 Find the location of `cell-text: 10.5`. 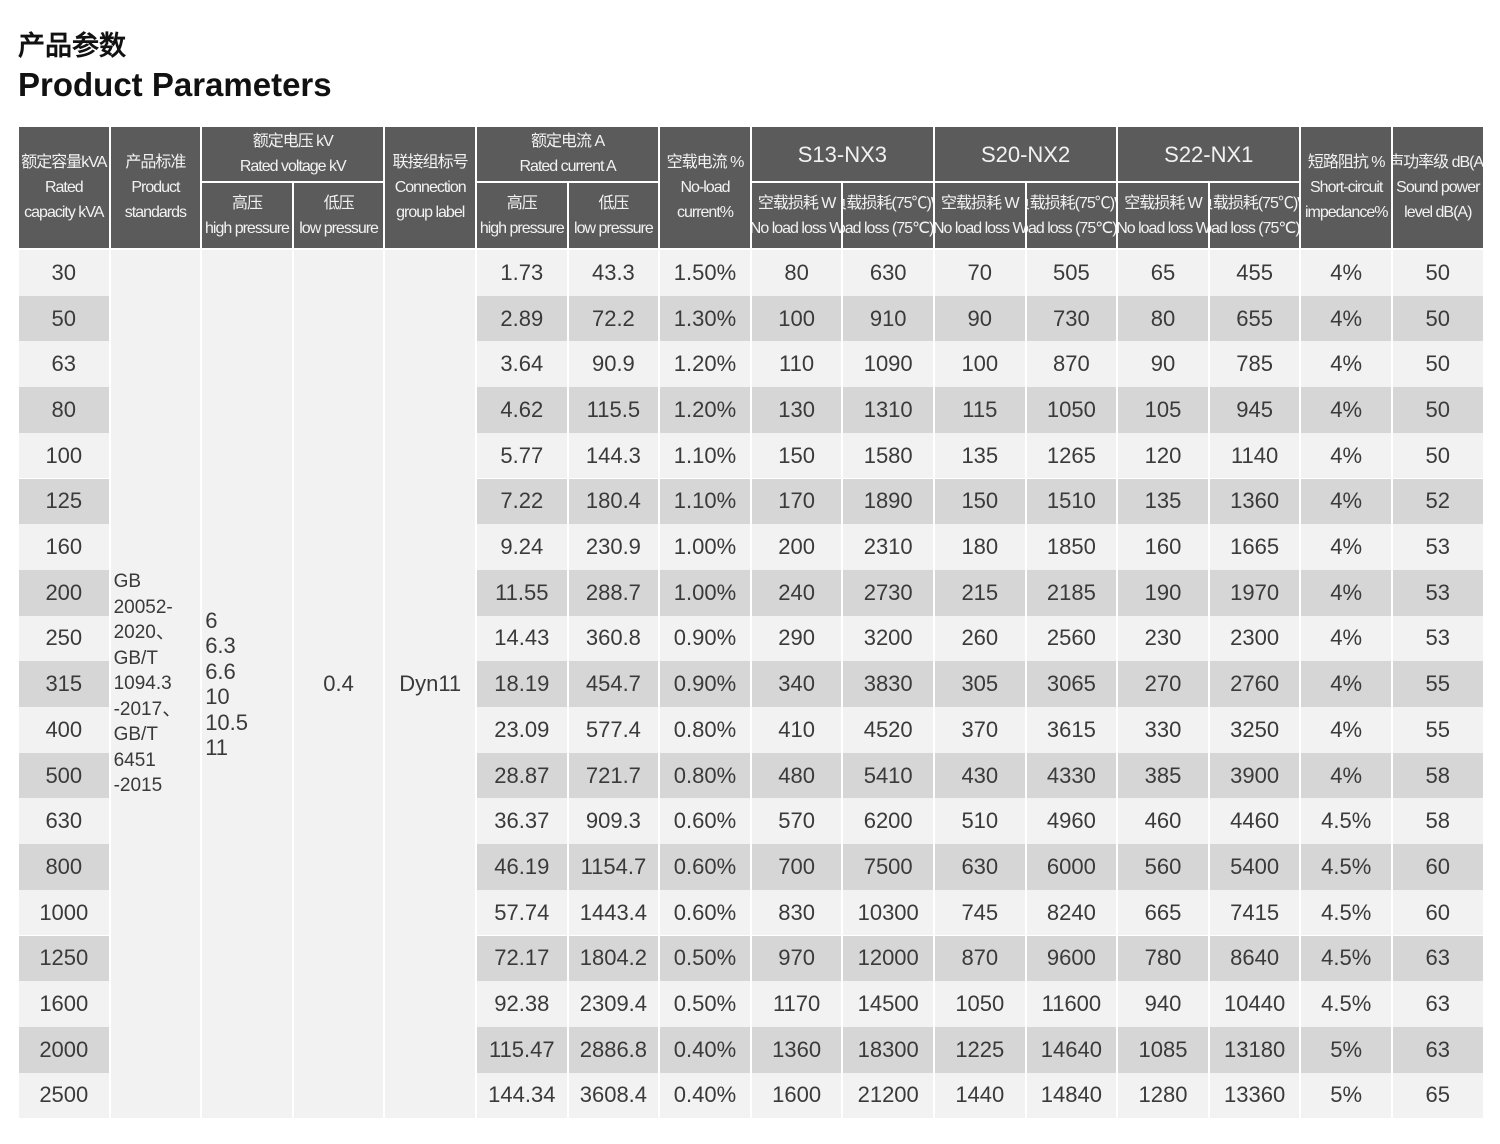

cell-text: 10.5 is located at coordinates (227, 722).